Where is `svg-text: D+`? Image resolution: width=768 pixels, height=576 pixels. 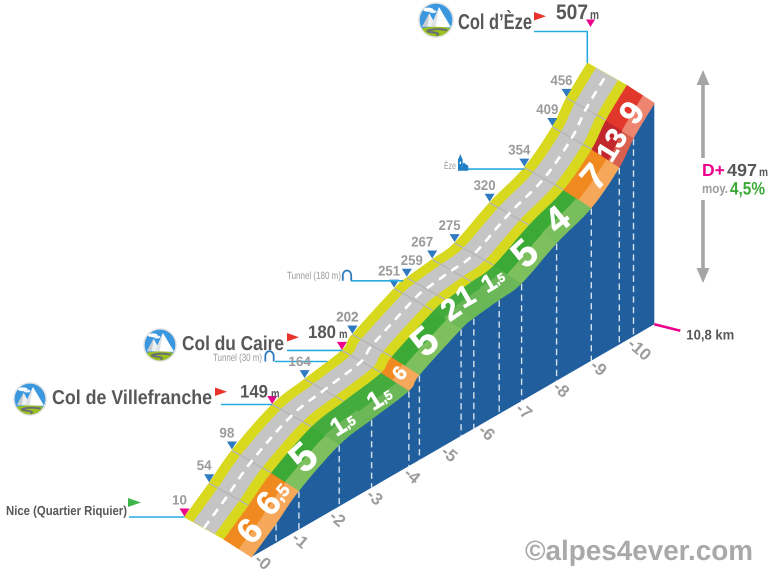
svg-text: D+ is located at coordinates (713, 170).